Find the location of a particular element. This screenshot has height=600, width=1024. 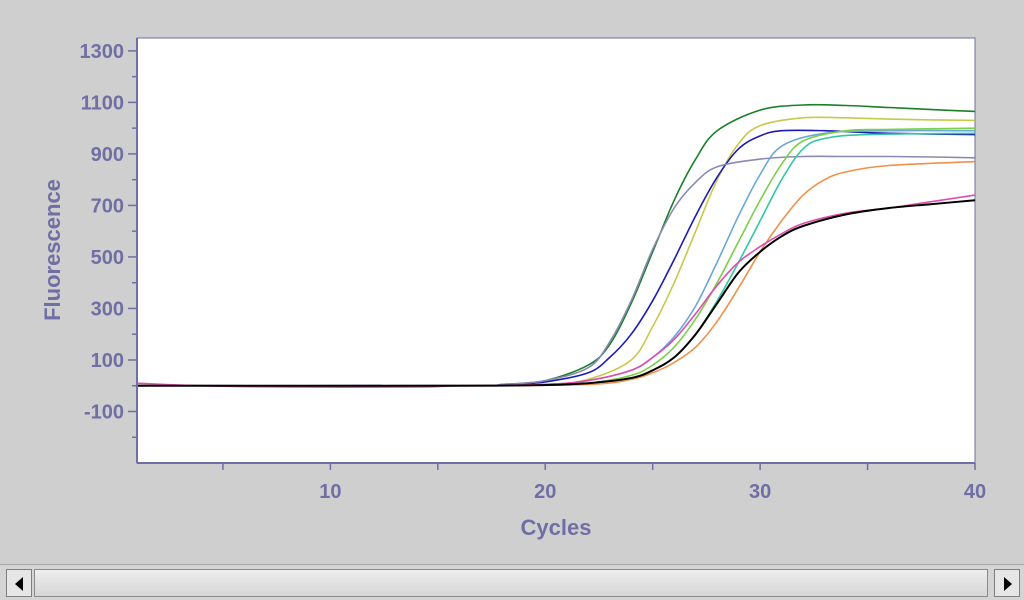

y-tick-label: 1100 is located at coordinates (102, 103).